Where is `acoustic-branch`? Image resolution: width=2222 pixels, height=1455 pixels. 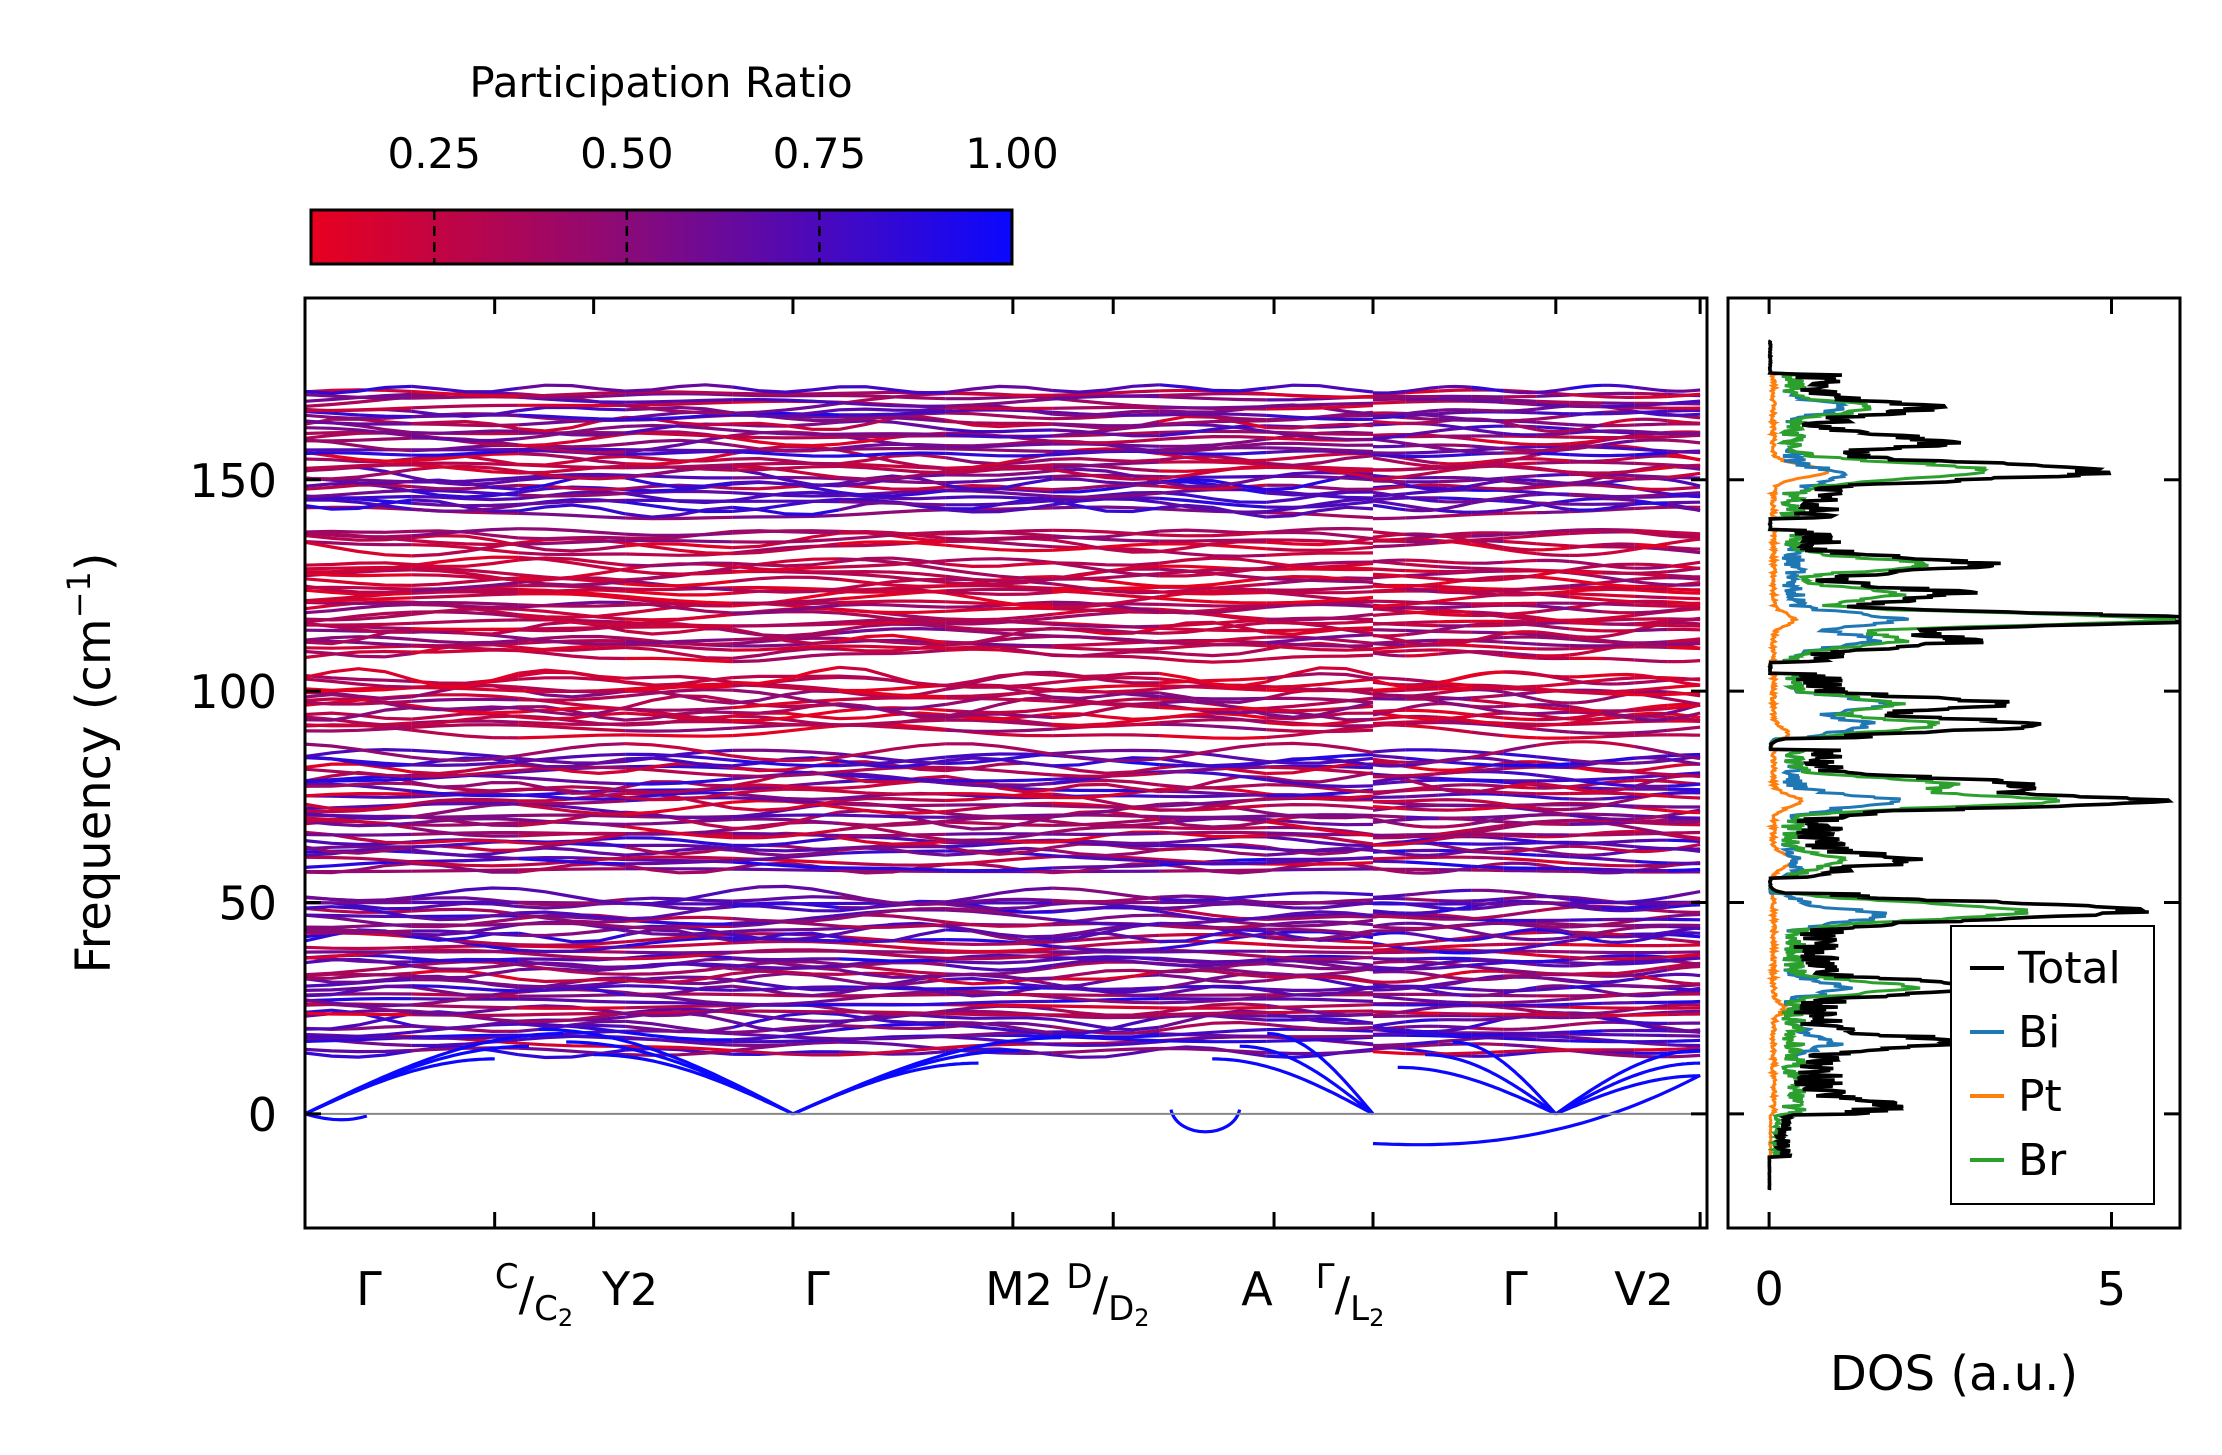
acoustic-branch is located at coordinates (434, 1073).